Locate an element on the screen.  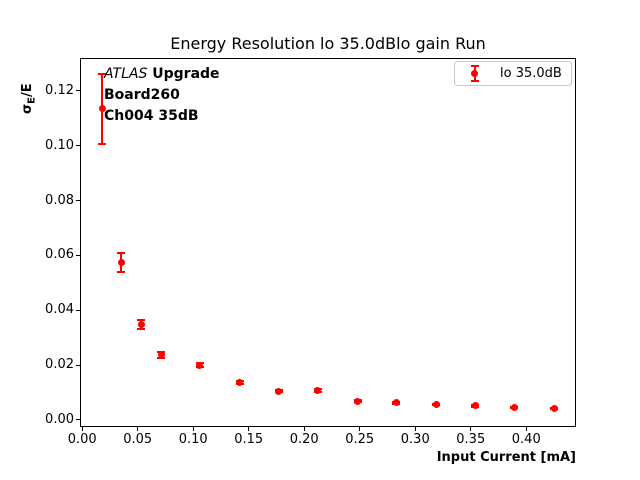
chart-title: Energy Resolution lo 35.0dBlo gain Run is located at coordinates (328, 43).